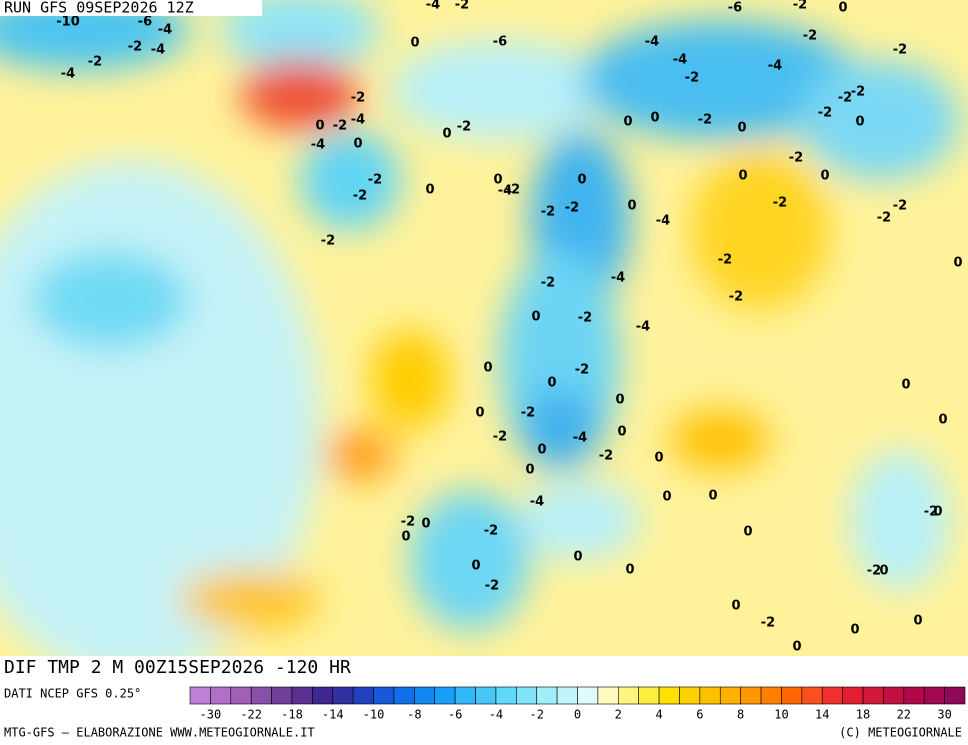 This screenshot has height=745, width=968. What do you see at coordinates (658, 715) in the screenshot?
I see `colorbar-label: 4` at bounding box center [658, 715].